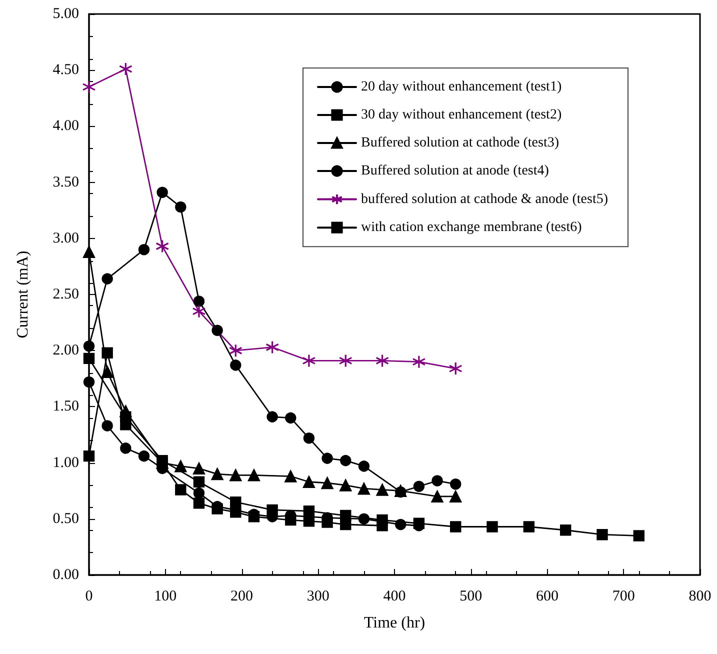  I want to click on y-tick-label: 1.50, so click(65, 406).